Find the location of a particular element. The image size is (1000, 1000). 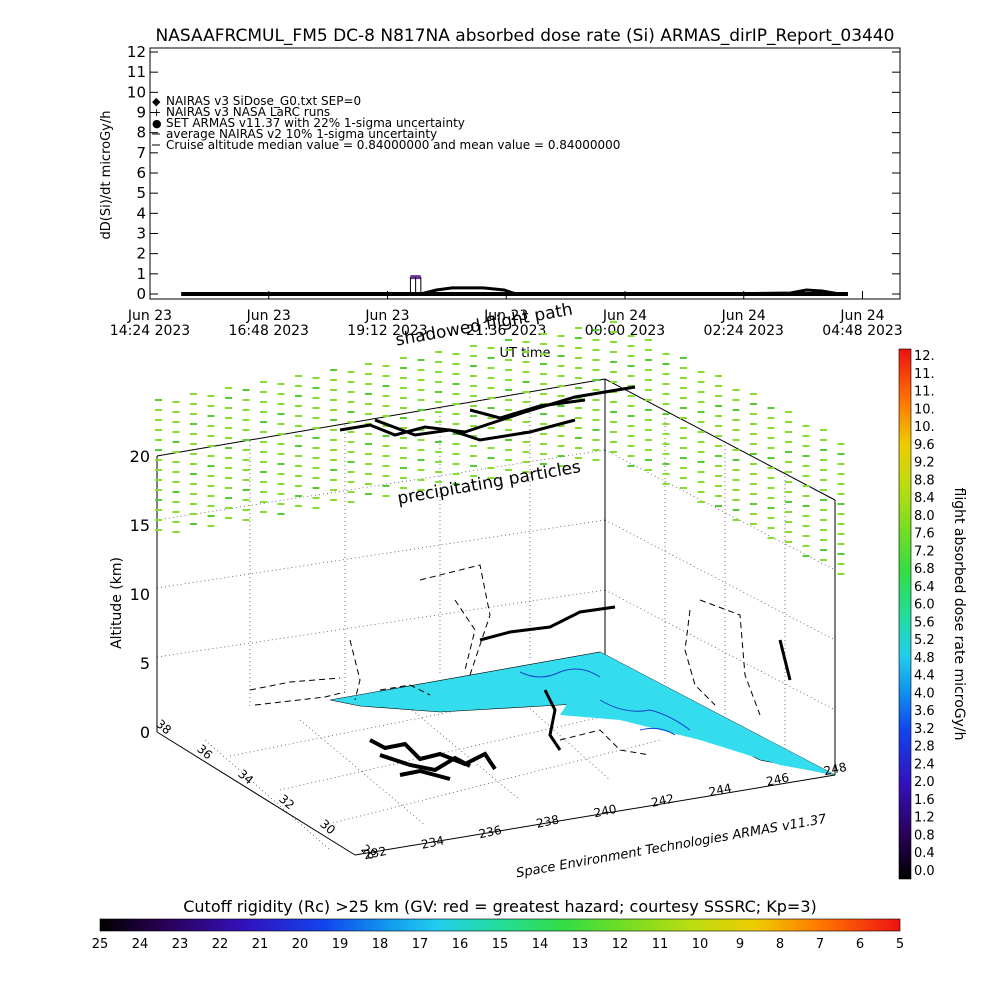

longitude-tick-label: 242 is located at coordinates (662, 800).